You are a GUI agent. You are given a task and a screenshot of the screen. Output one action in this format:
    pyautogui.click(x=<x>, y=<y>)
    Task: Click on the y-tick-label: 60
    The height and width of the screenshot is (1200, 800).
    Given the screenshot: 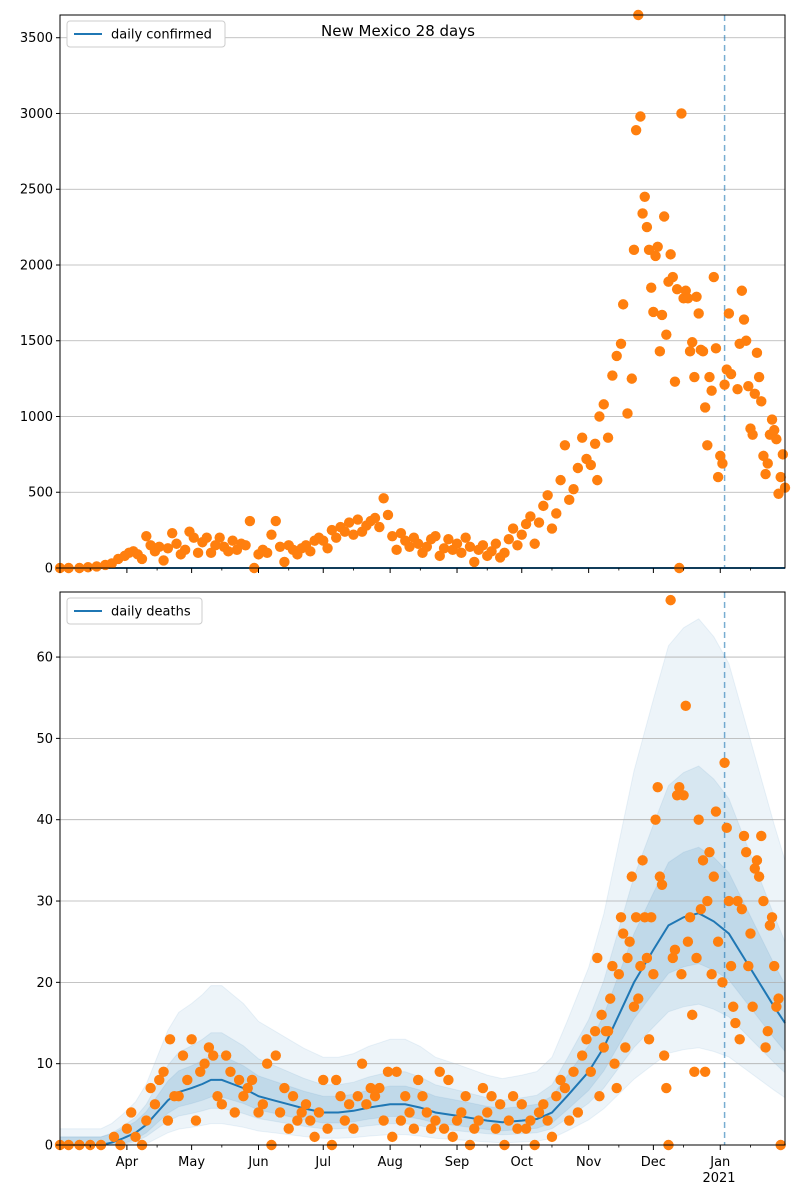 What is the action you would take?
    pyautogui.click(x=44, y=658)
    